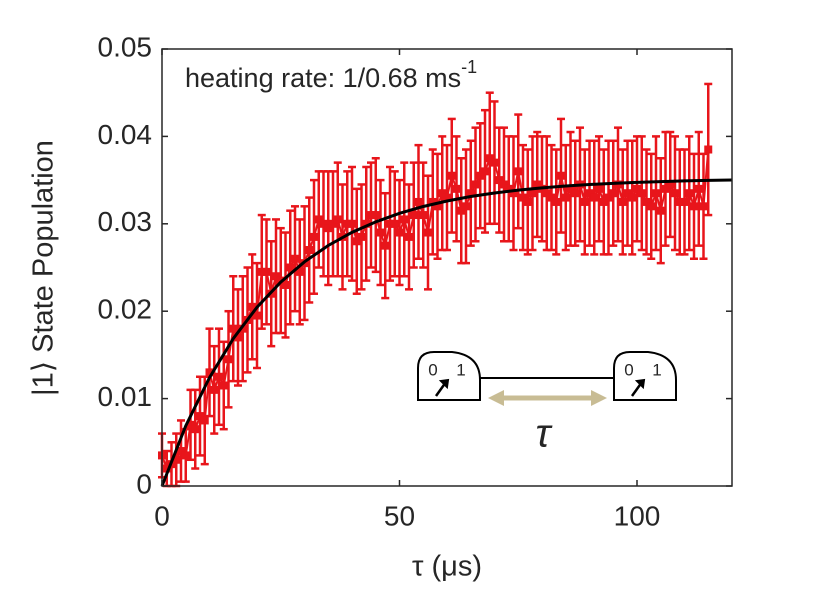 This screenshot has width=830, height=593. Describe the element at coordinates (399, 515) in the screenshot. I see `x-tick-label: 50` at that location.